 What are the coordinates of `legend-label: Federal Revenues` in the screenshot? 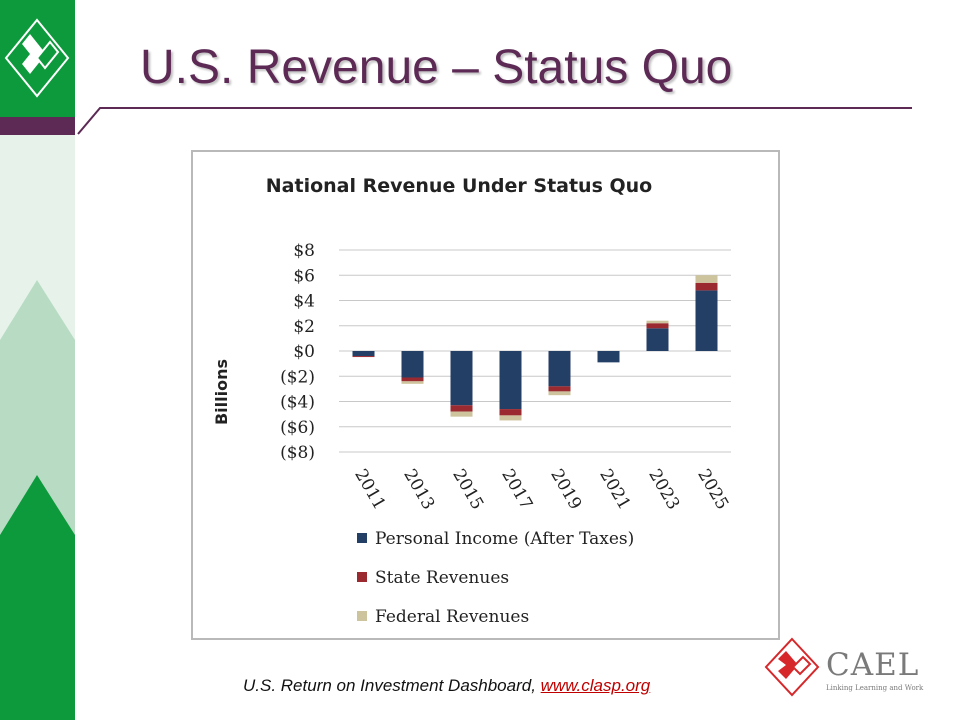 It's located at (452, 617).